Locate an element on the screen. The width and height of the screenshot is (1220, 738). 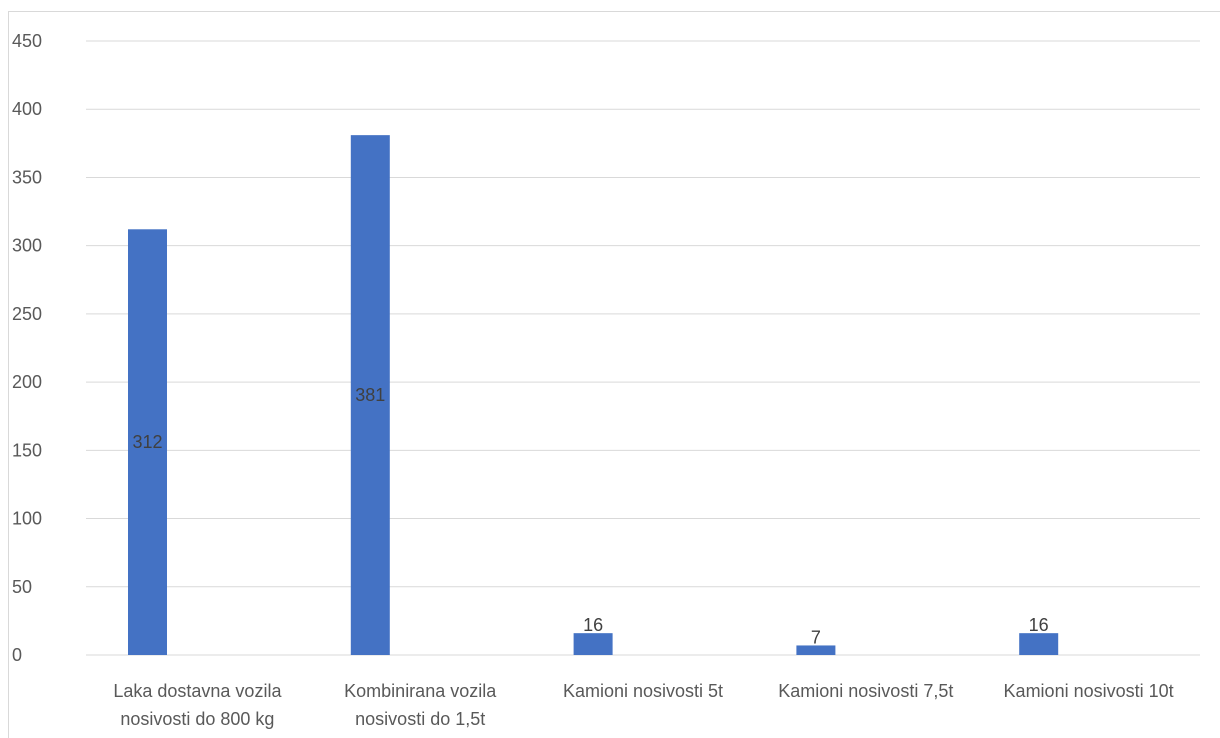
y-tick-label: 50 is located at coordinates (22, 587).